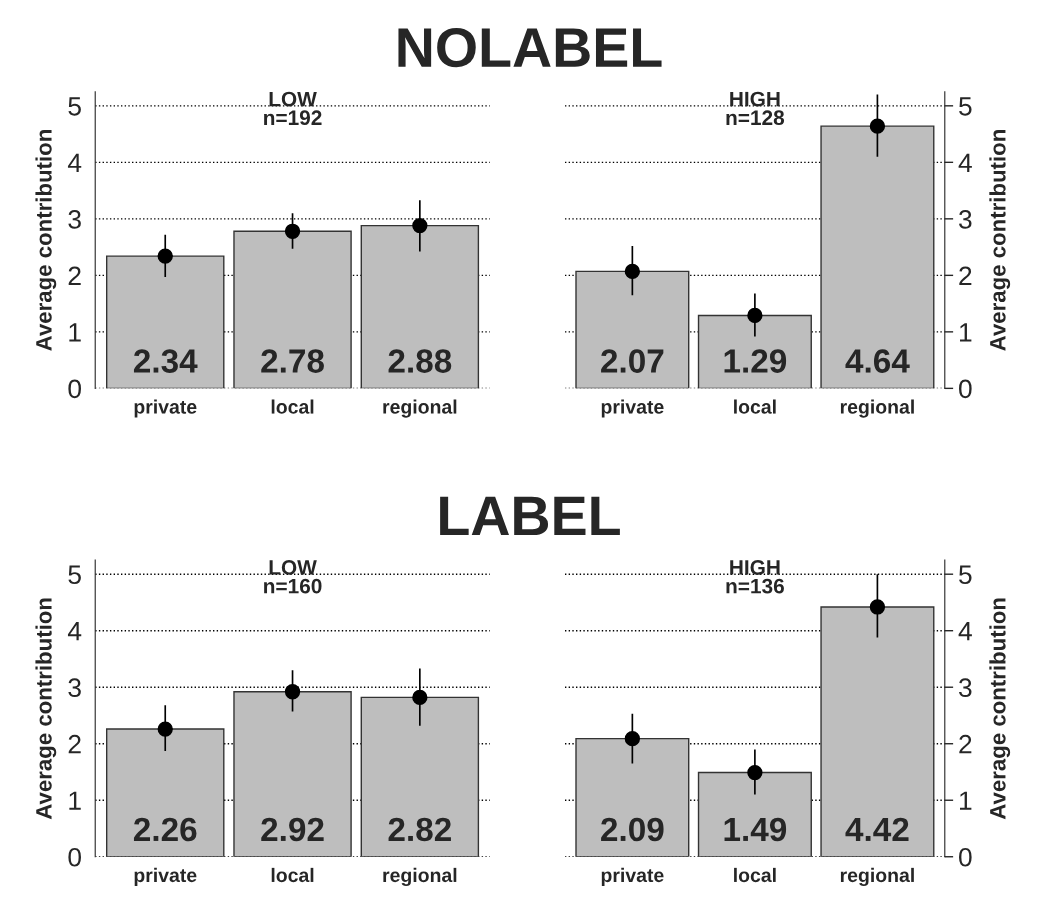 The image size is (1058, 899). I want to click on data-label: 2.26, so click(165, 829).